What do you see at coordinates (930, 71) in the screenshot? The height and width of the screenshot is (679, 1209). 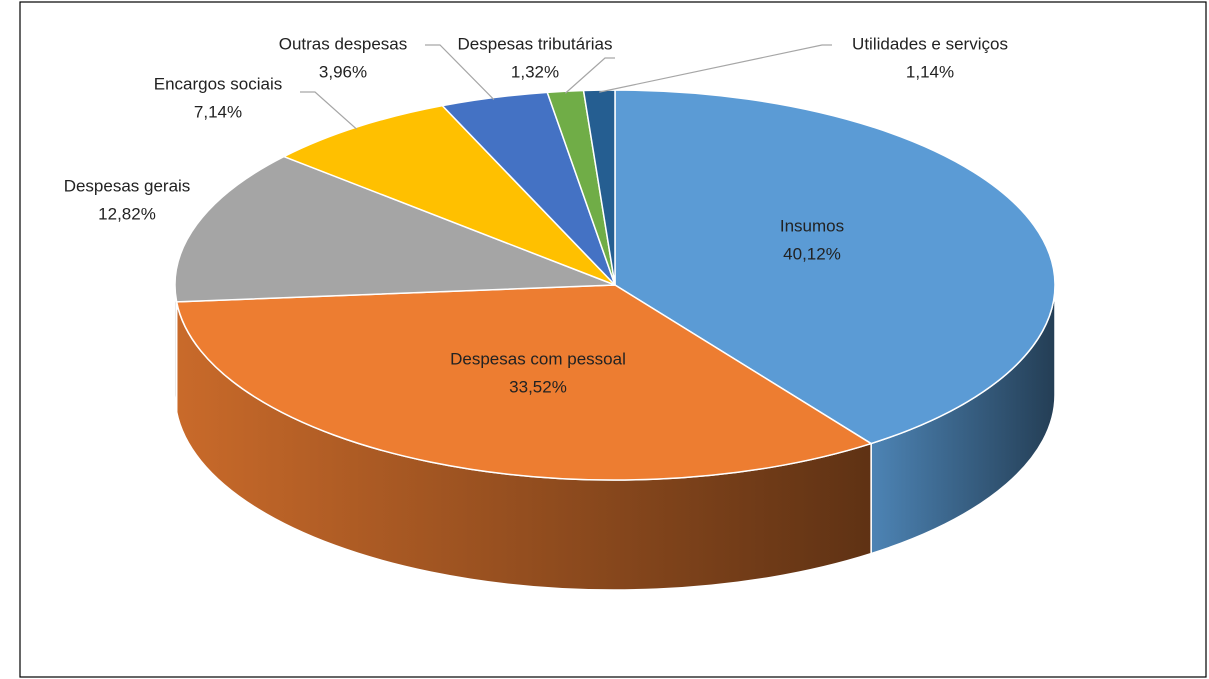 I see `value-label: 1,14%` at bounding box center [930, 71].